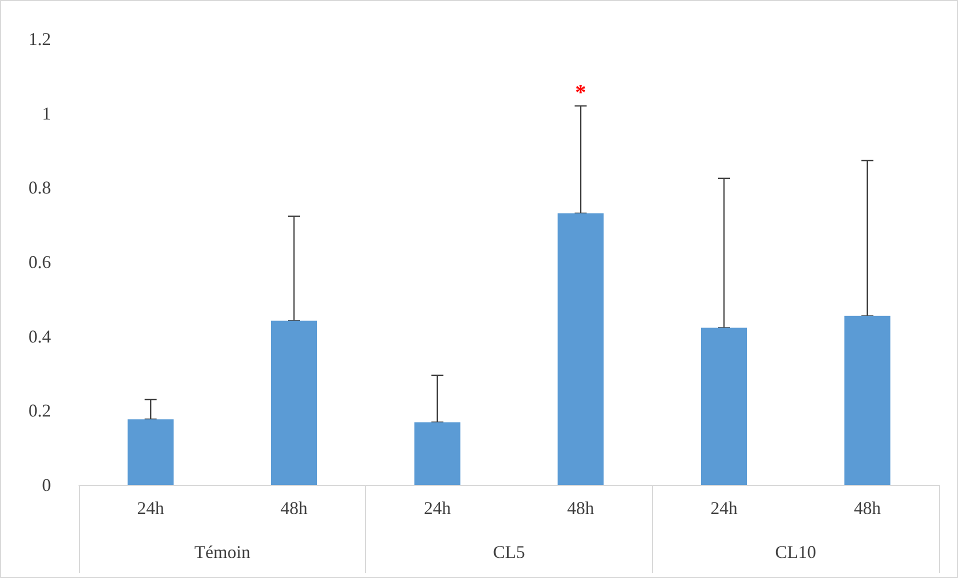  What do you see at coordinates (222, 552) in the screenshot?
I see `text: Témoin` at bounding box center [222, 552].